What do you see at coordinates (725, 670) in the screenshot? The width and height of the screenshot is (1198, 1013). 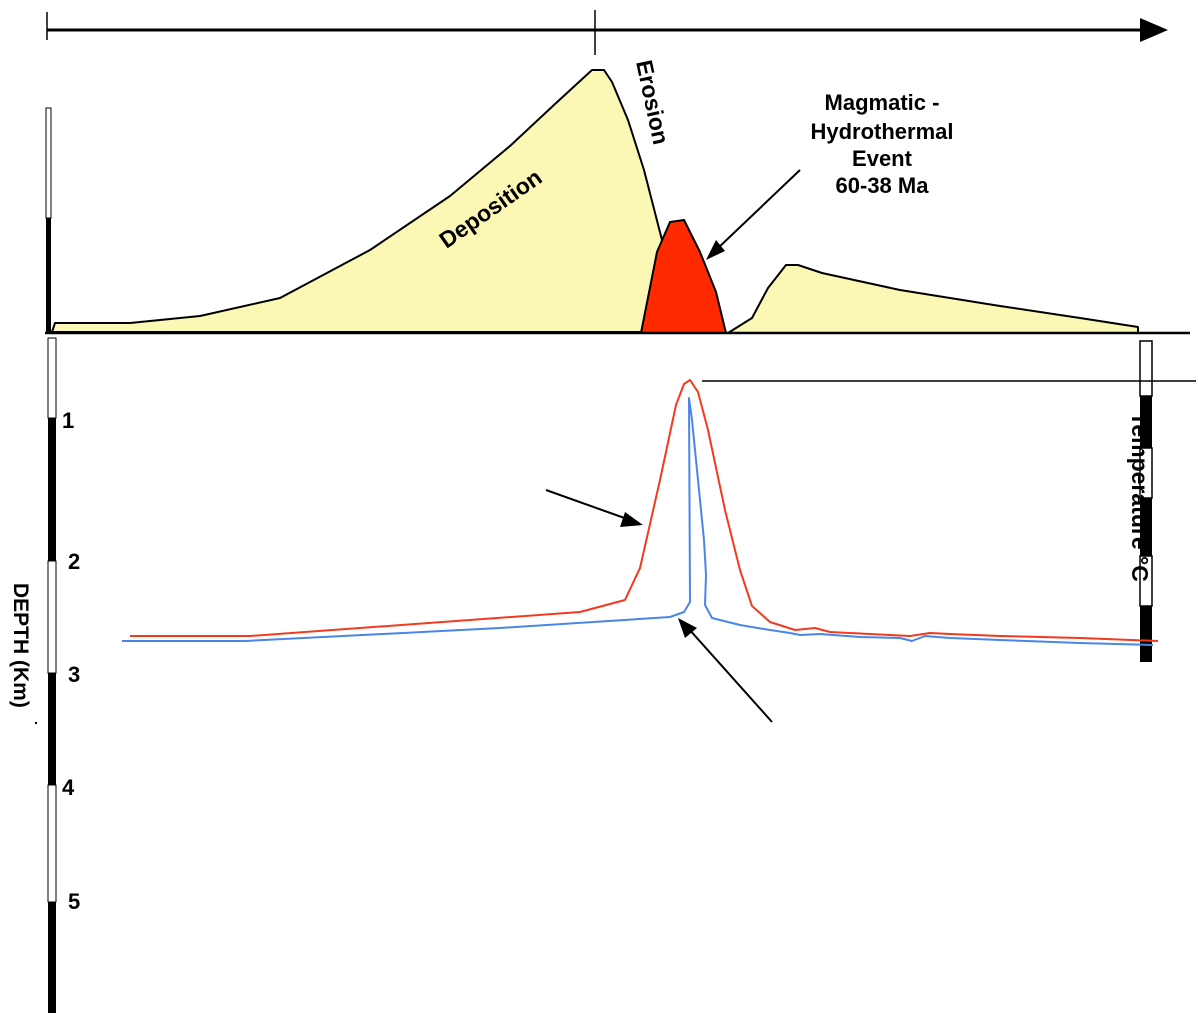 I see `blue-curve-arrow` at bounding box center [725, 670].